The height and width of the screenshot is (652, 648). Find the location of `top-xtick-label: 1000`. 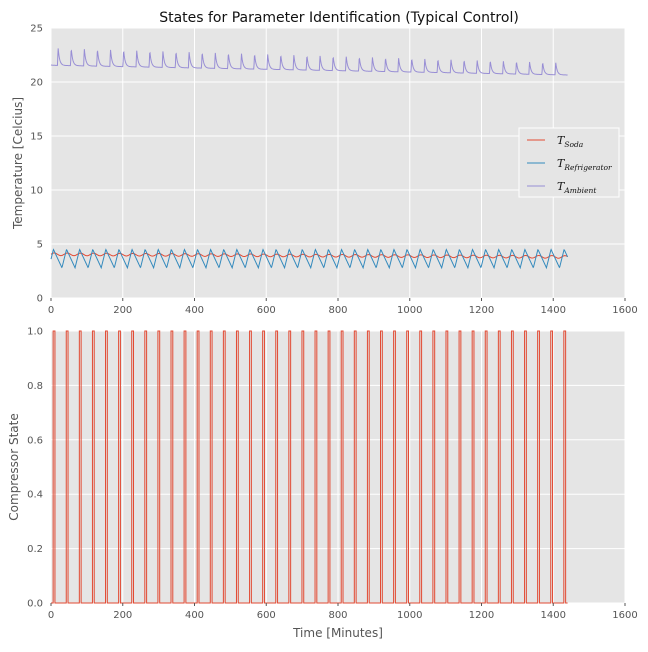

top-xtick-label: 1000 is located at coordinates (409, 310).